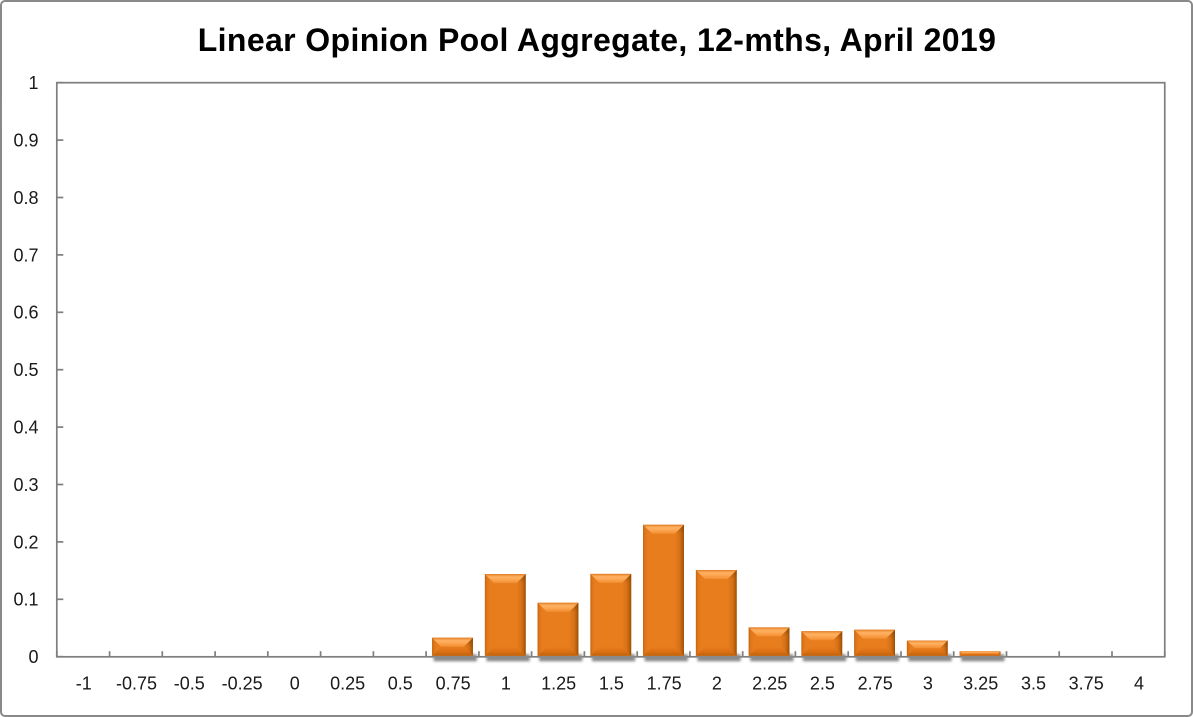 The height and width of the screenshot is (717, 1193). I want to click on svg-text: 4, so click(1139, 683).